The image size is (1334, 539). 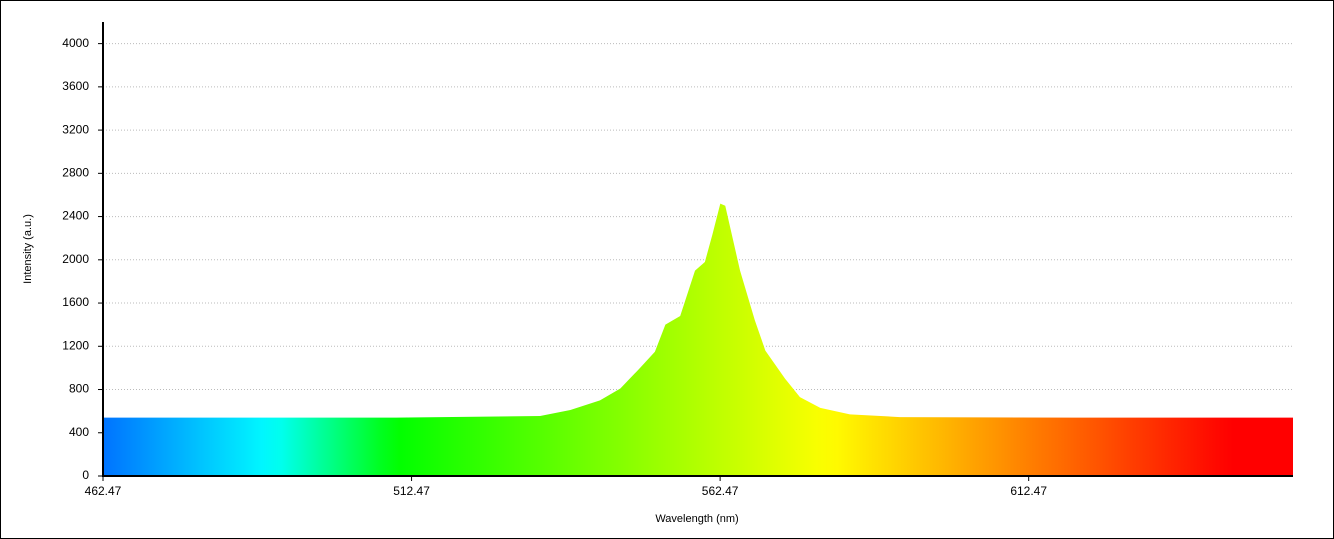 What do you see at coordinates (103, 491) in the screenshot?
I see `x-tick-label: 462.47` at bounding box center [103, 491].